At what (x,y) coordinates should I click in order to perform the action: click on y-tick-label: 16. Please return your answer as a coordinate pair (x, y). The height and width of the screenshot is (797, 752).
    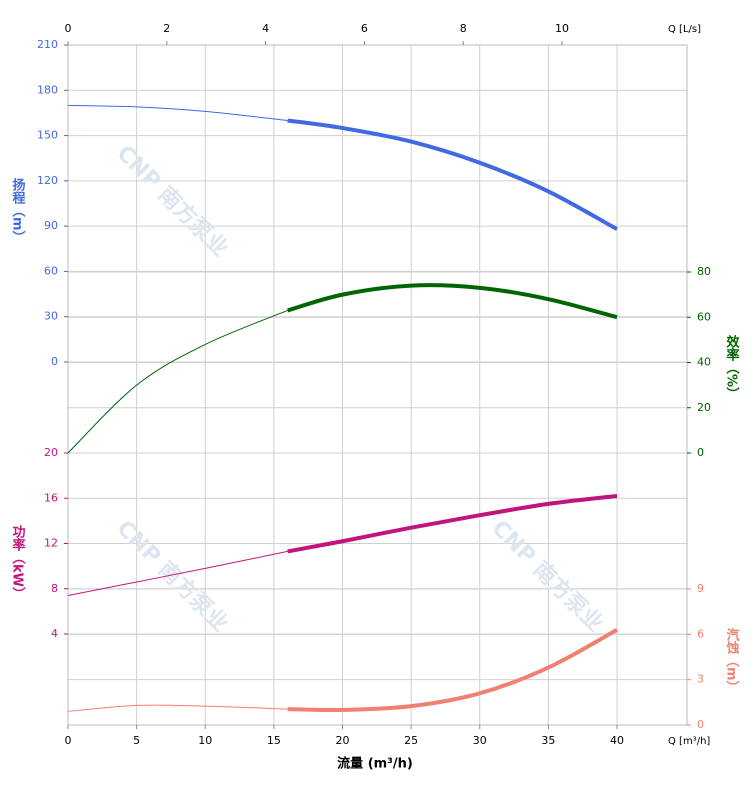
    Looking at the image, I should click on (51, 497).